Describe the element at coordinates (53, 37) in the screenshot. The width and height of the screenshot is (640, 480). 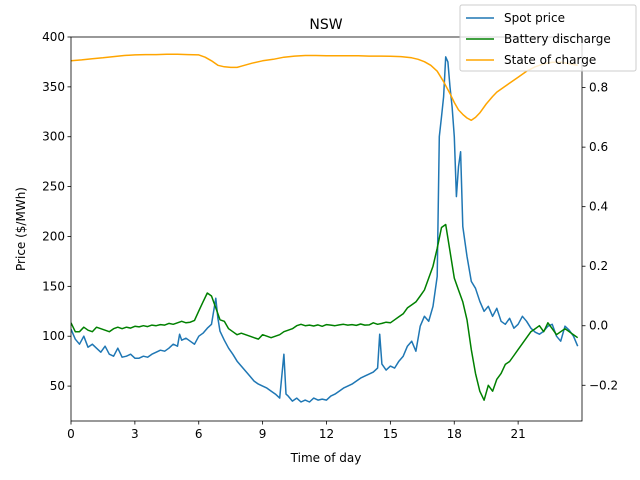
I see `y-tick-label: 400` at that location.